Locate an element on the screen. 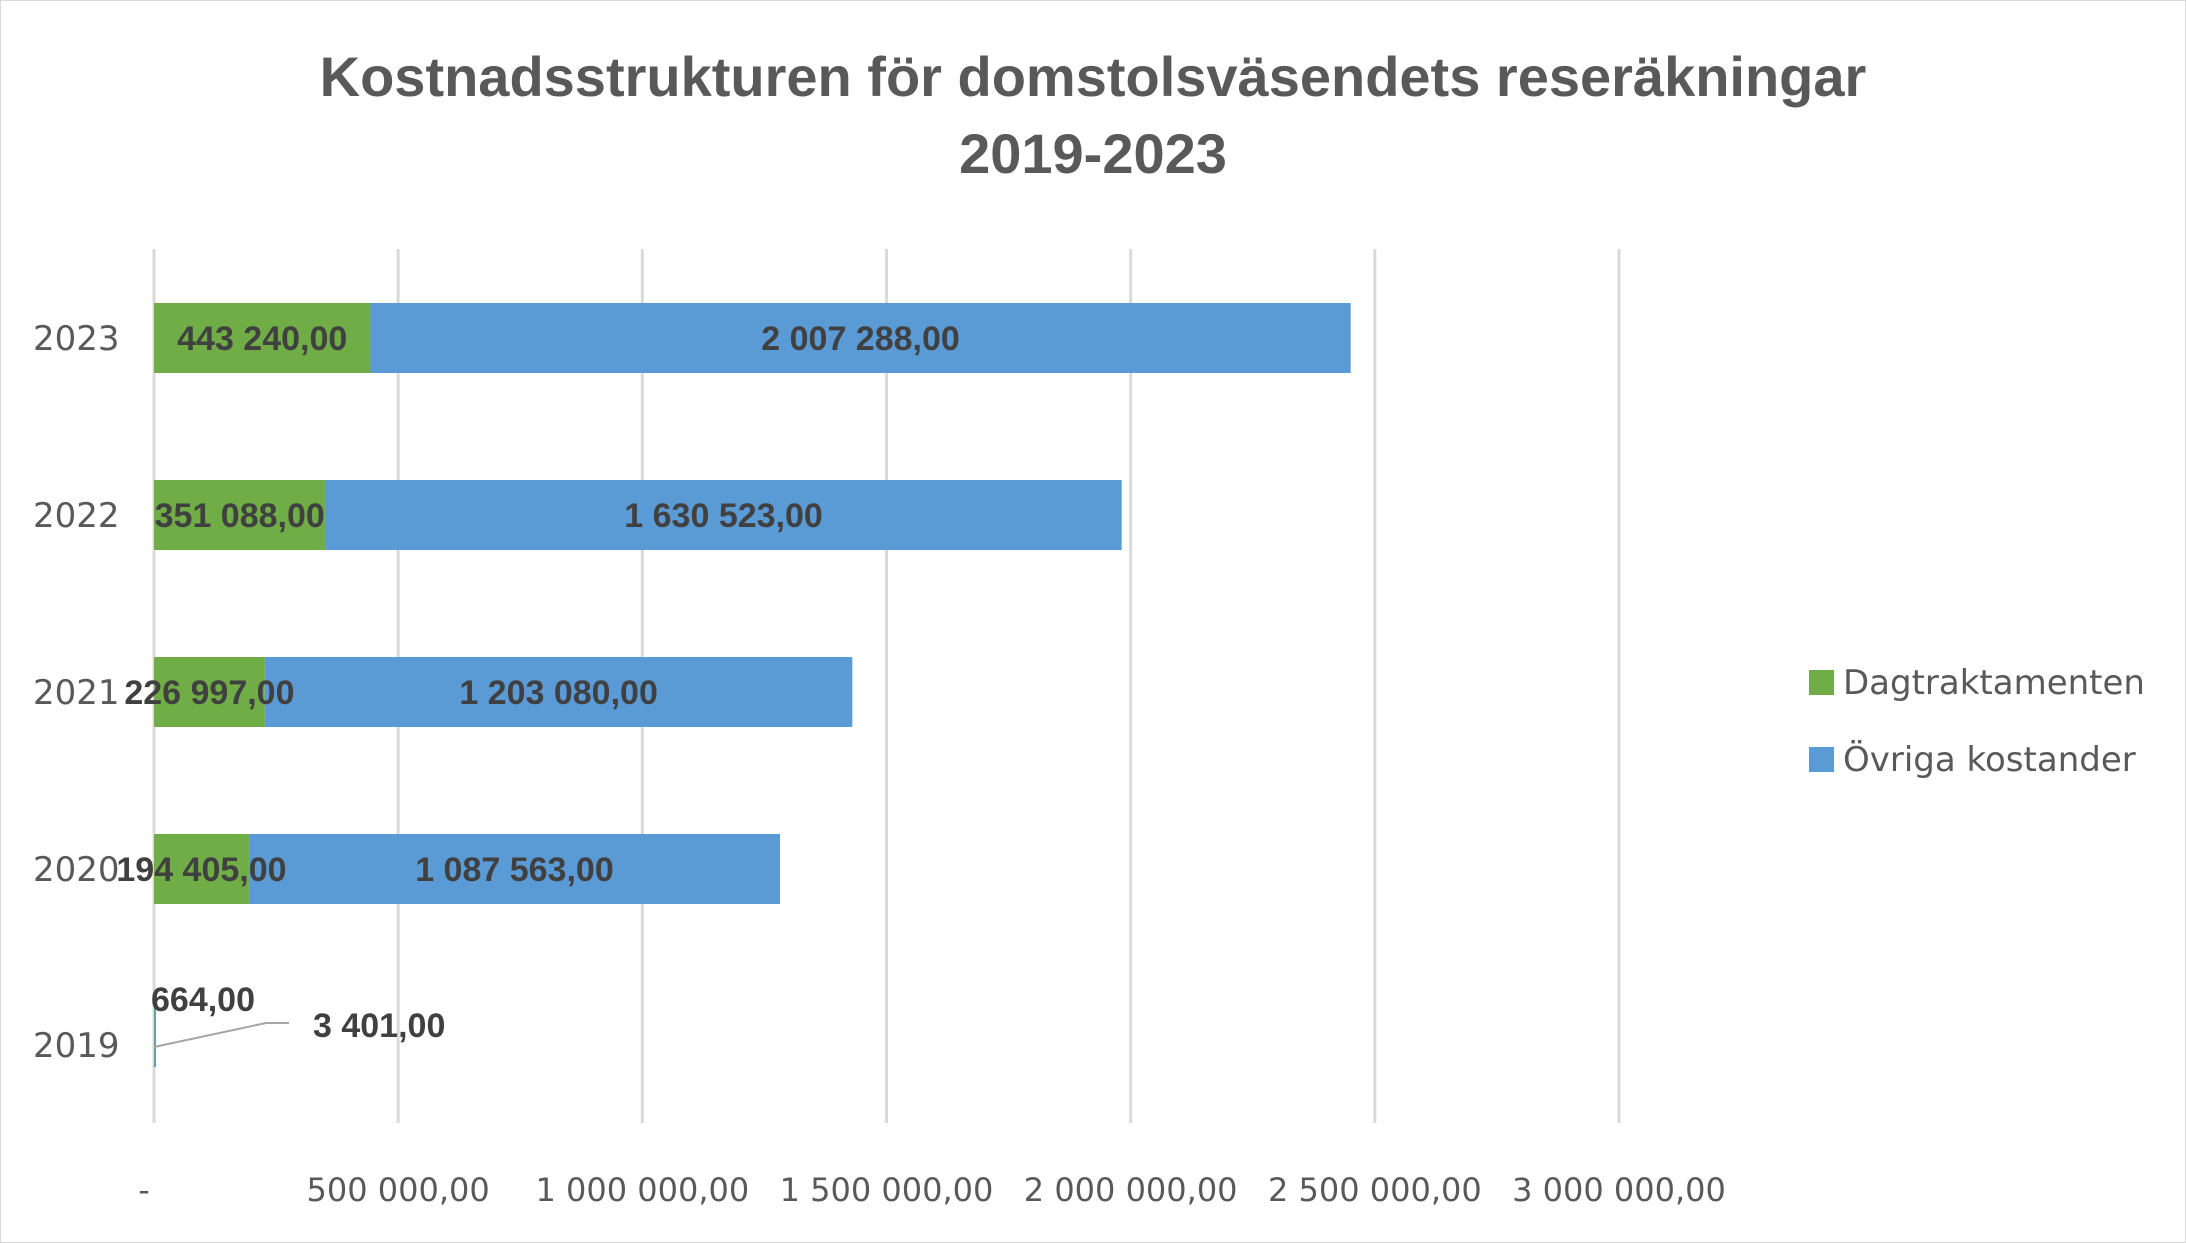 The height and width of the screenshot is (1243, 2186). bar-dagtraktamenten-2022 is located at coordinates (240, 515).